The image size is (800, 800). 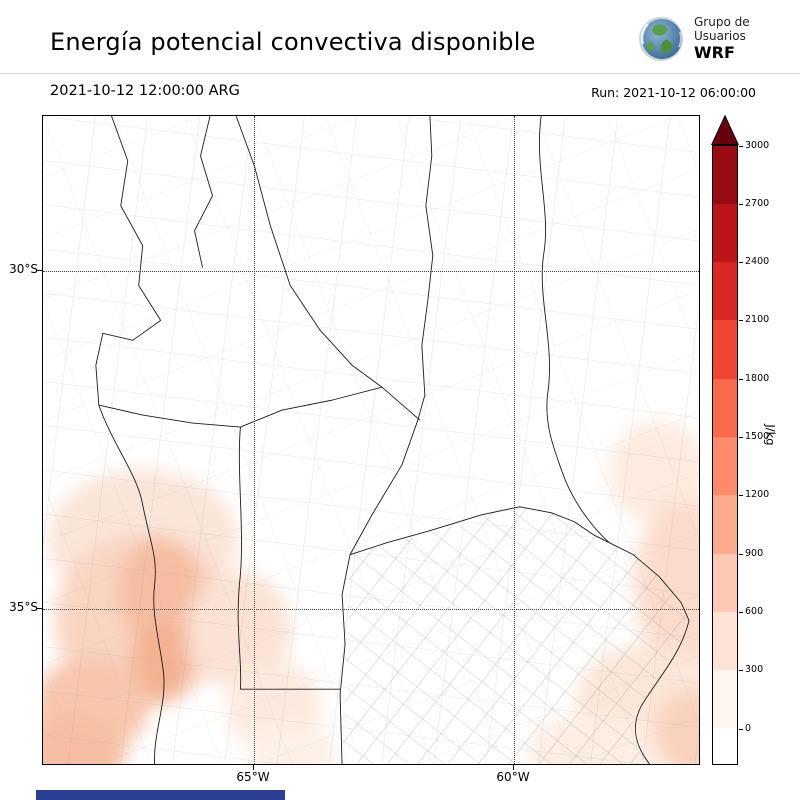 What do you see at coordinates (725, 454) in the screenshot?
I see `colorbar-bar` at bounding box center [725, 454].